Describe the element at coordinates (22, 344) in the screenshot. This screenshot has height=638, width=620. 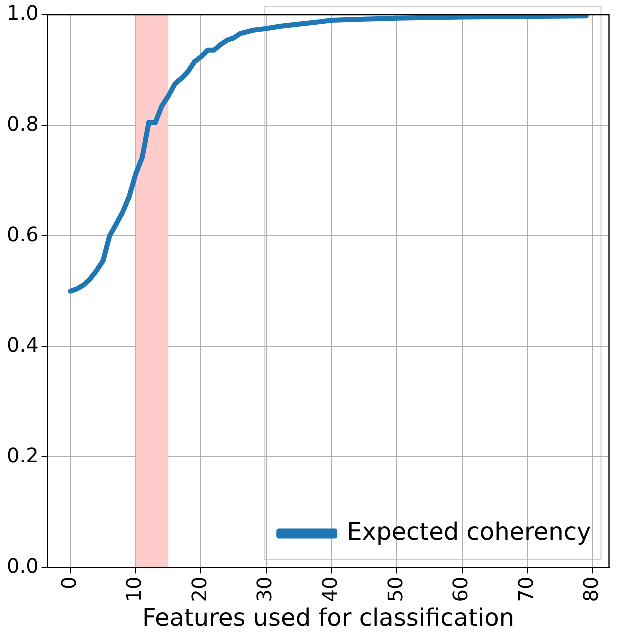
I see `y-tick-label: 0.4` at that location.